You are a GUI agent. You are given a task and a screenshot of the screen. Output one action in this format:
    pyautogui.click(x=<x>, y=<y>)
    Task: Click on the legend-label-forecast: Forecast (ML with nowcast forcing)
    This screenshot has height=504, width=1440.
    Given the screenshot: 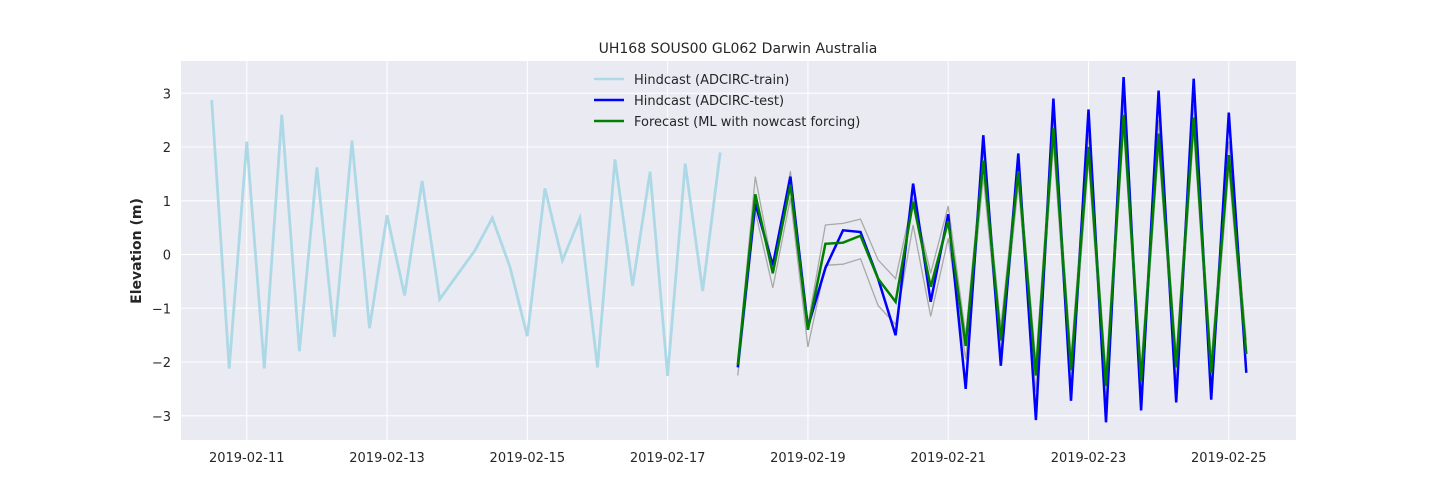 What is the action you would take?
    pyautogui.click(x=747, y=122)
    